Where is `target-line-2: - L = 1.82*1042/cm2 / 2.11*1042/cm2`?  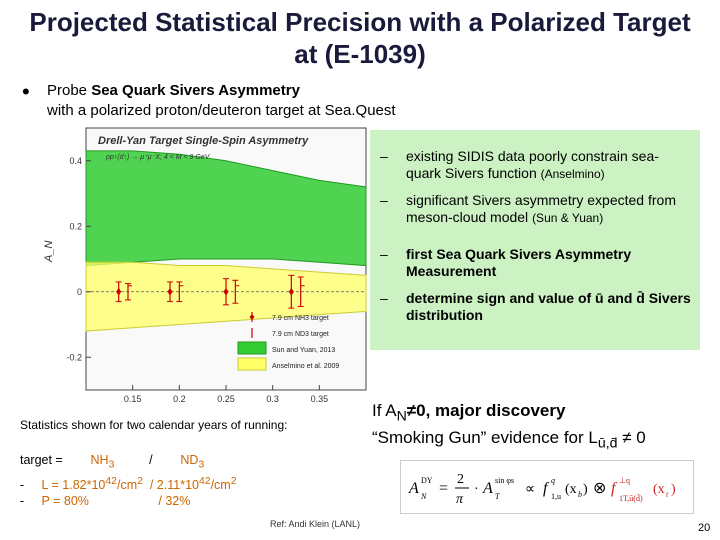 target-line-2: - L = 1.82*1042/cm2 / 2.11*1042/cm2 is located at coordinates (128, 483).